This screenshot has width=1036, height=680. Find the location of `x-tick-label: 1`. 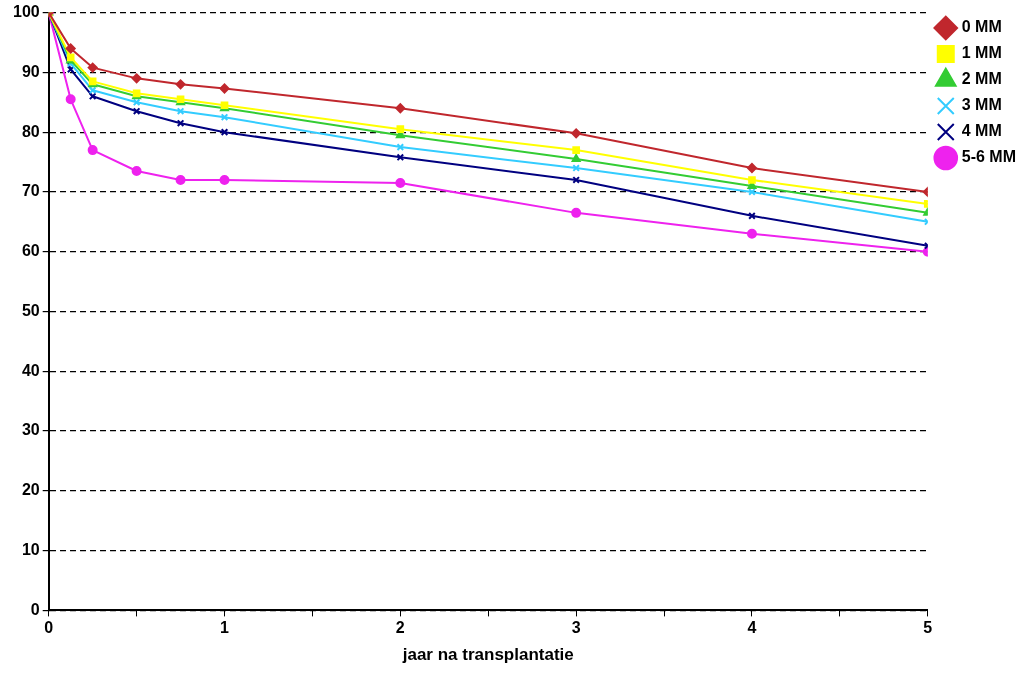

x-tick-label: 1 is located at coordinates (225, 628).